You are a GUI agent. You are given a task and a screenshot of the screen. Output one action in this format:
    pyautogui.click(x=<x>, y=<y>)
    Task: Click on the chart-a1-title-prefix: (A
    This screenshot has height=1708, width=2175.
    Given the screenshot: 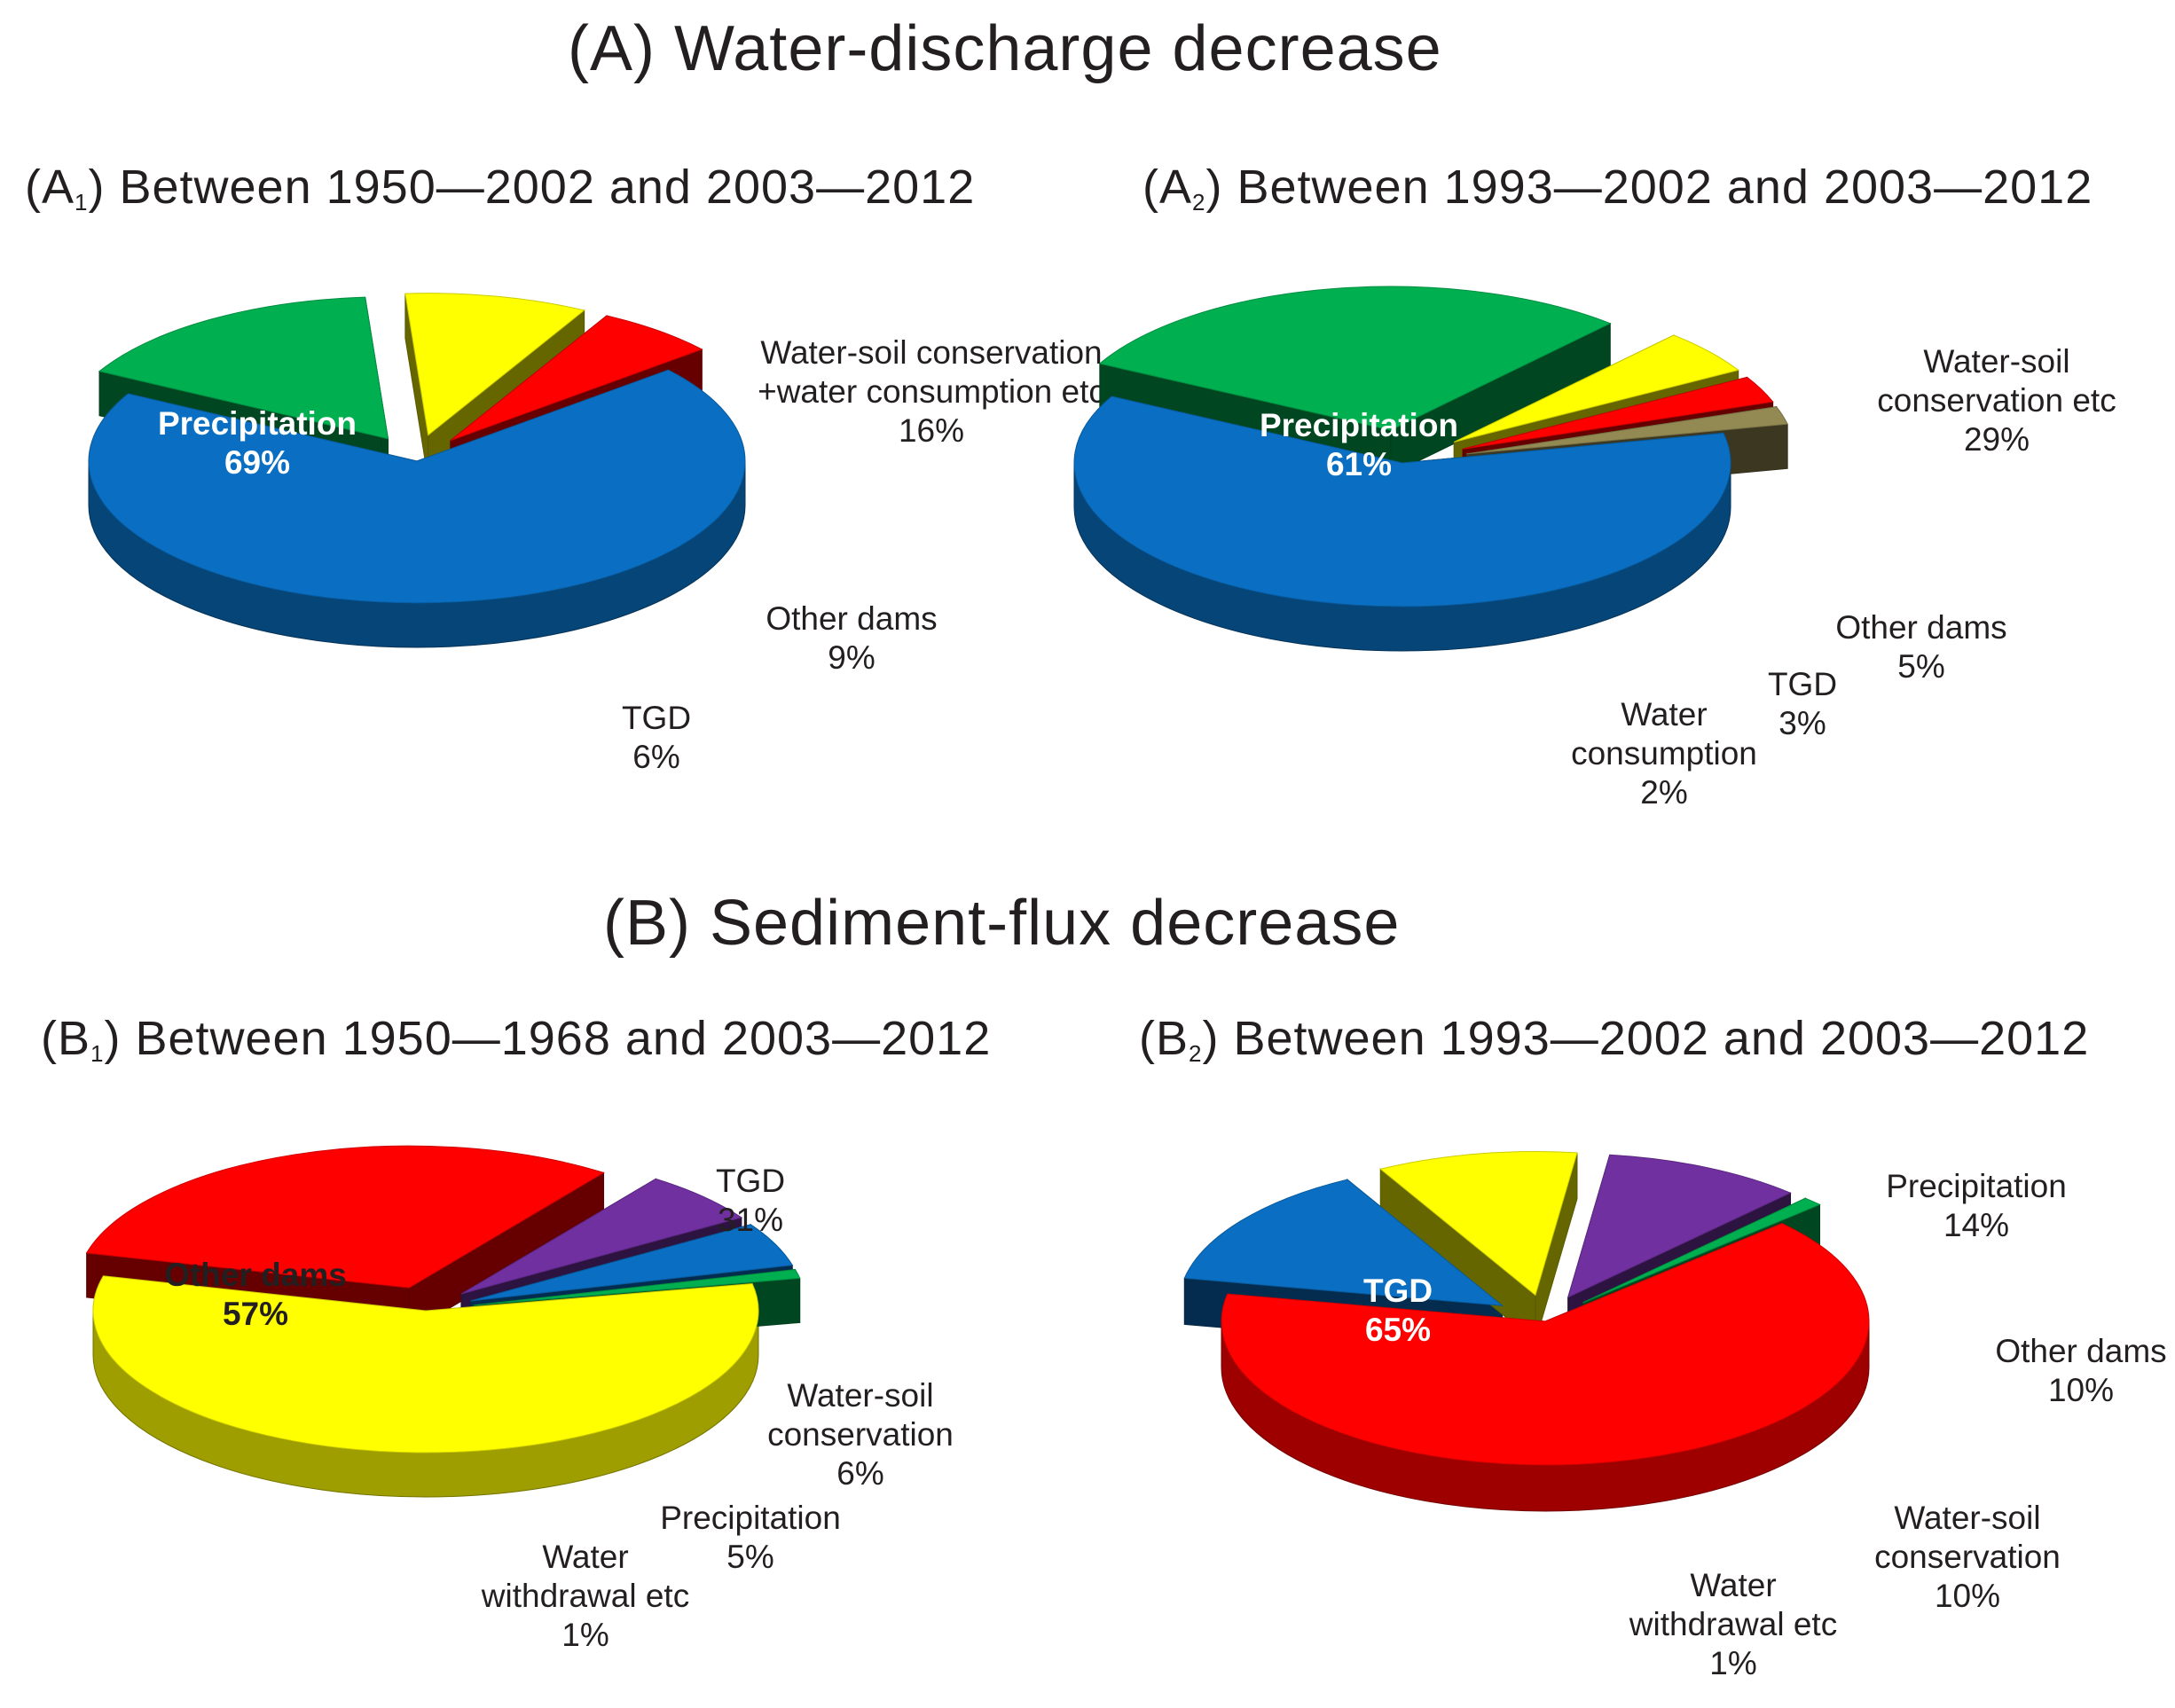 What is the action you would take?
    pyautogui.click(x=50, y=187)
    